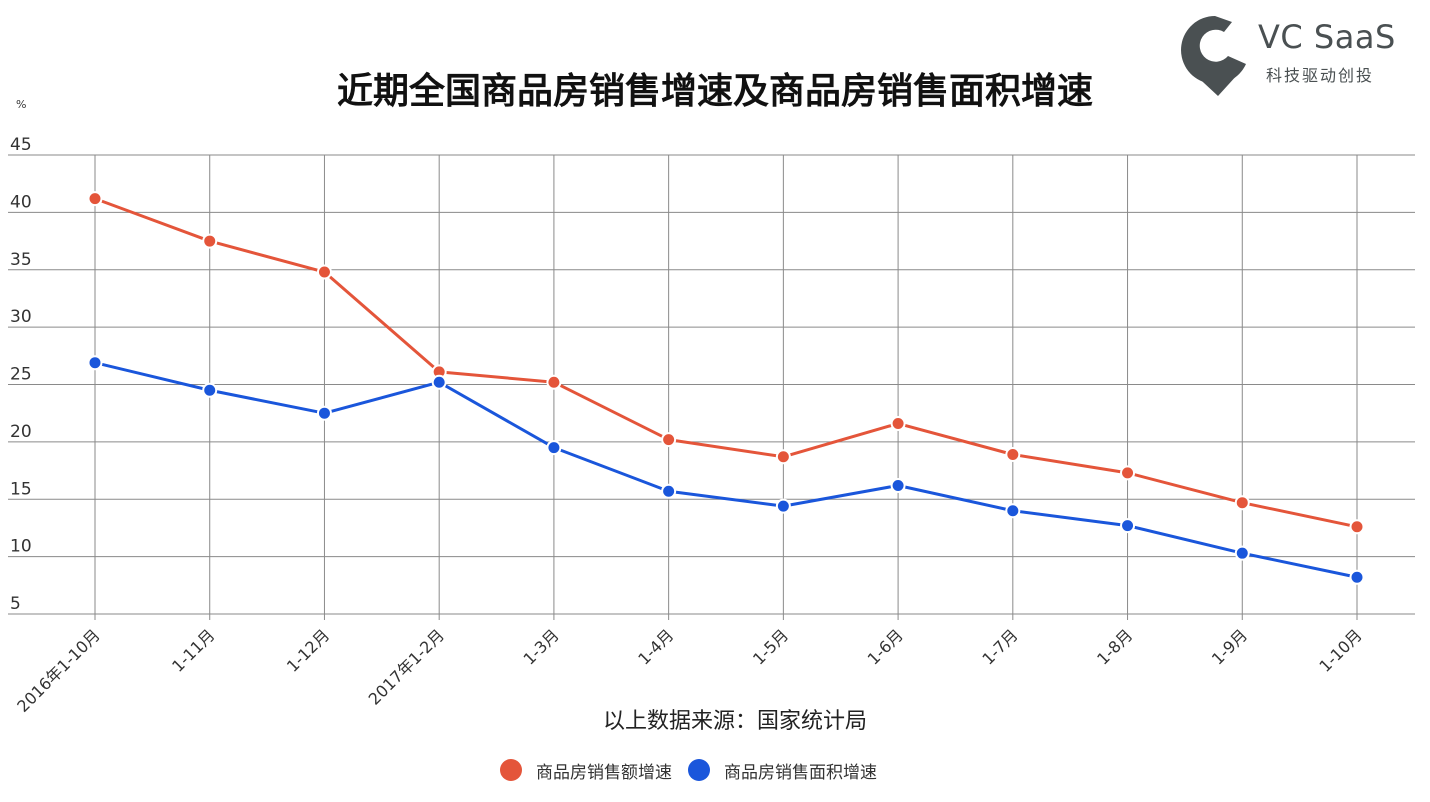 The width and height of the screenshot is (1430, 802). I want to click on chart-legend: 商品房销售额增速 商品房销售面积增速, so click(696, 770).